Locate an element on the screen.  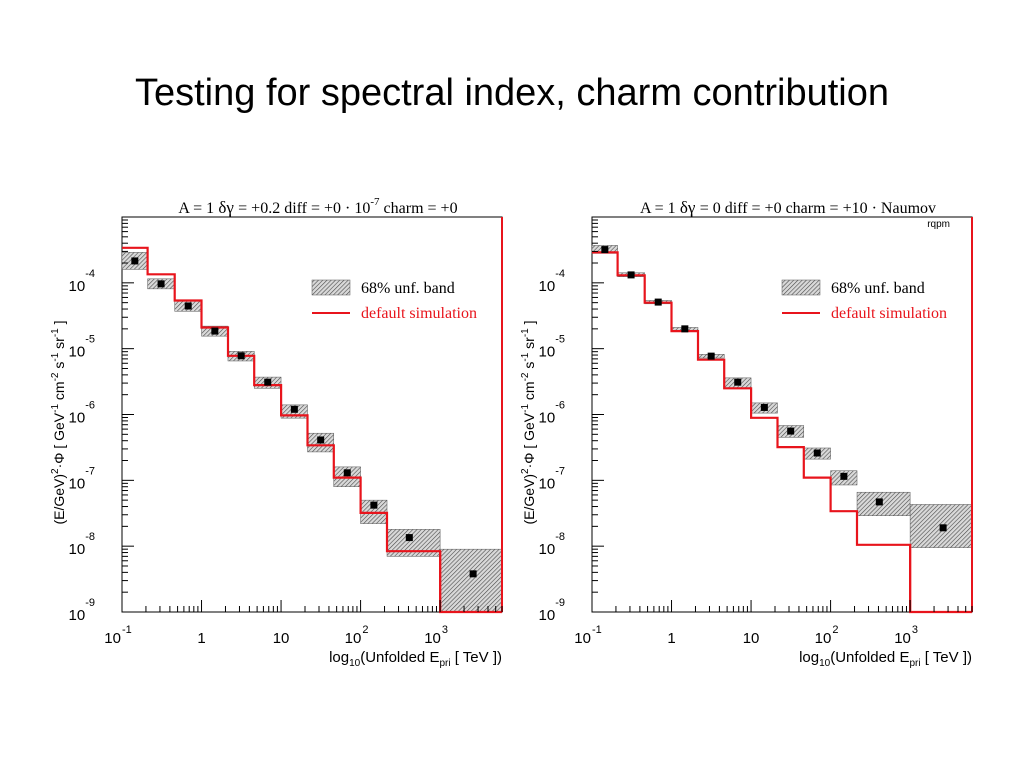
y-tick-exponent: -8 is located at coordinates (560, 537).